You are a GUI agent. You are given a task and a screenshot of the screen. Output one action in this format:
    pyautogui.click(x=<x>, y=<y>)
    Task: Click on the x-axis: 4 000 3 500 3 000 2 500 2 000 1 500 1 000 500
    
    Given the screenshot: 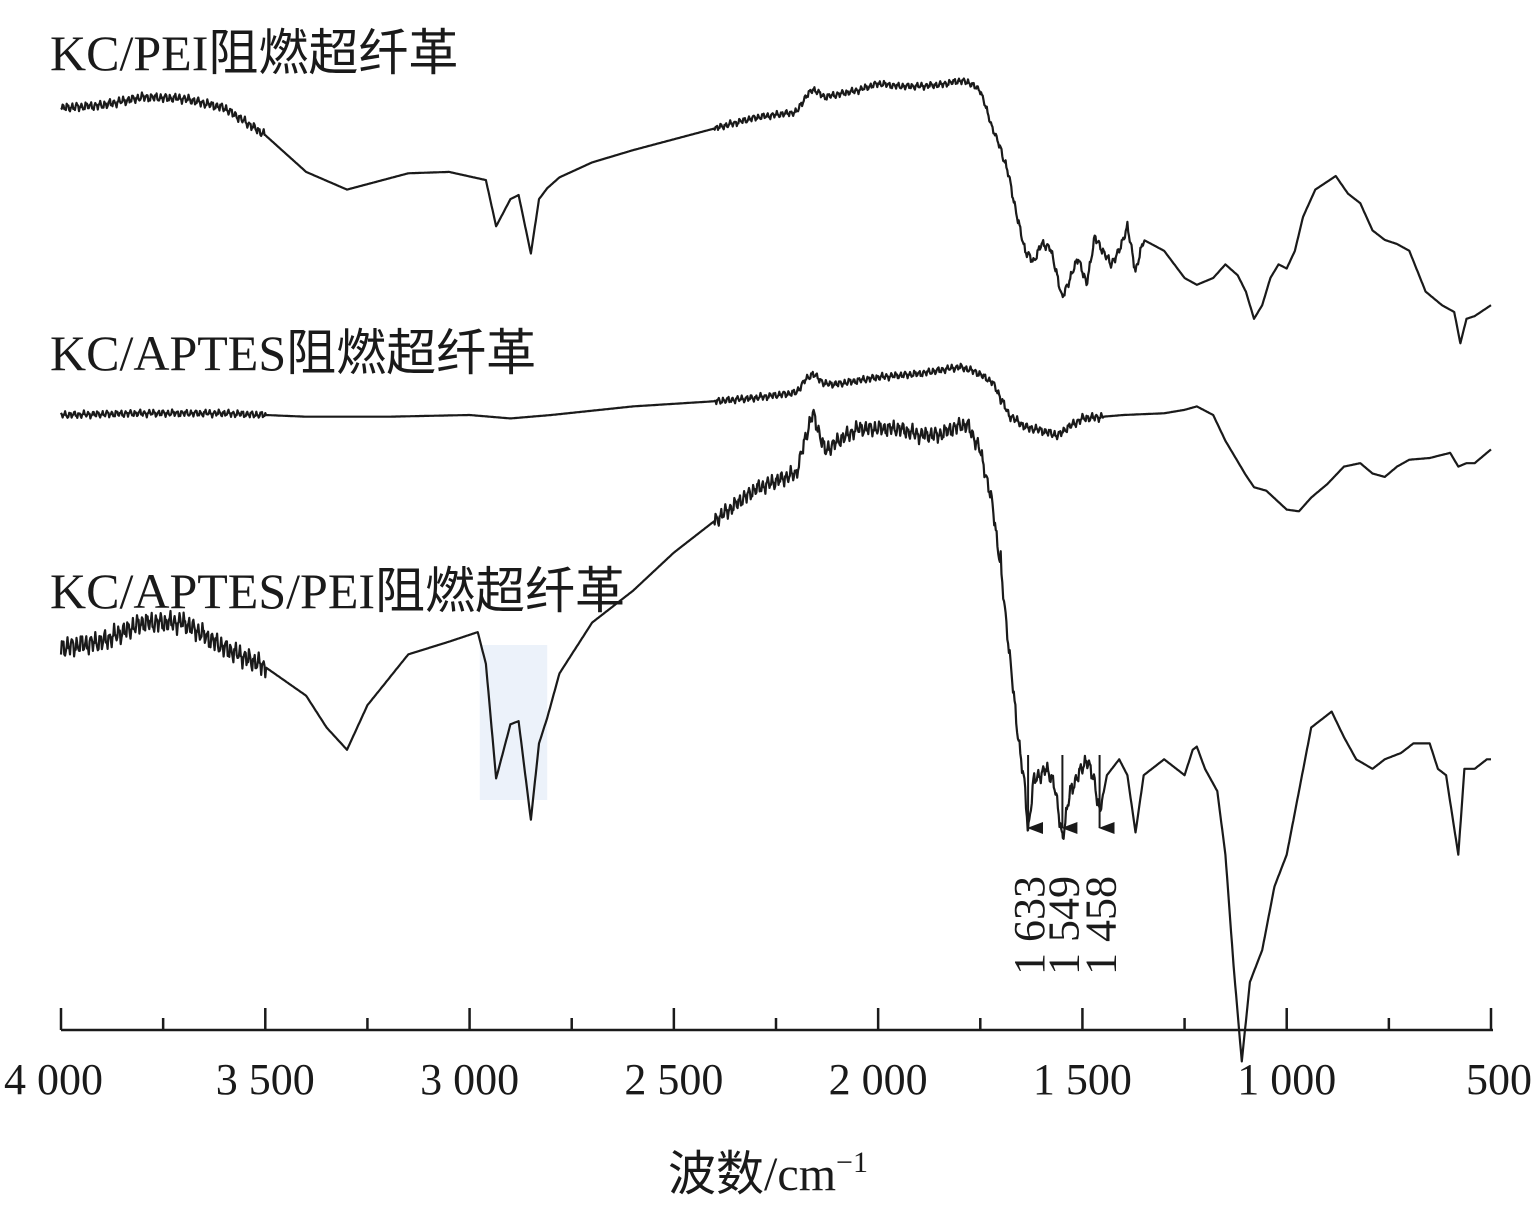 What is the action you would take?
    pyautogui.click(x=768, y=1056)
    